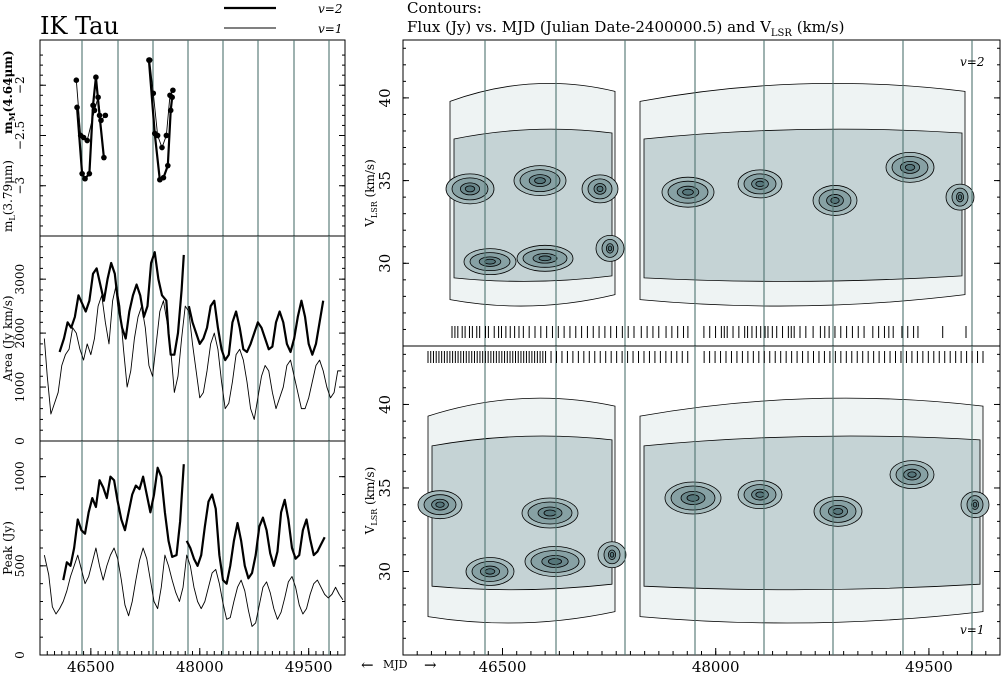 The width and height of the screenshot is (1004, 674). What do you see at coordinates (385, 180) in the screenshot?
I see `v2-contour-panel-ytick-label: 35` at bounding box center [385, 180].